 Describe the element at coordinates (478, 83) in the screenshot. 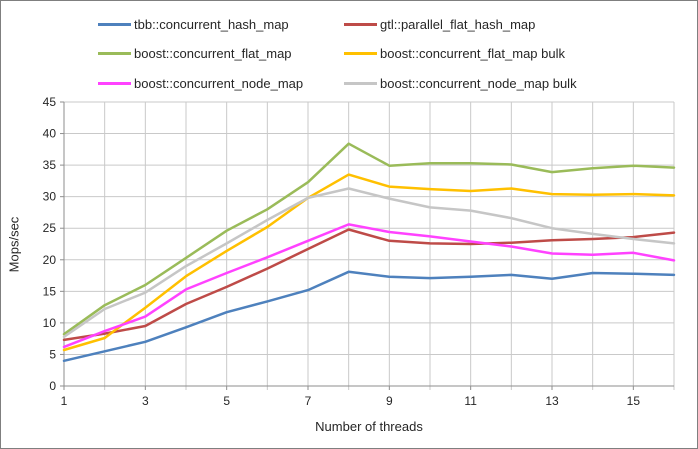

I see `legend-label: boost::concurrent_node_map bulk` at that location.